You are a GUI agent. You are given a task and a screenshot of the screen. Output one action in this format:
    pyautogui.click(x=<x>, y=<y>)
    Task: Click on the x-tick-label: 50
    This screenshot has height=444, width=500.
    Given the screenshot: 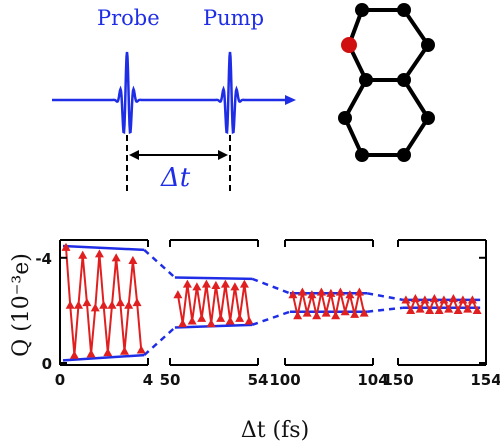 What is the action you would take?
    pyautogui.click(x=170, y=380)
    